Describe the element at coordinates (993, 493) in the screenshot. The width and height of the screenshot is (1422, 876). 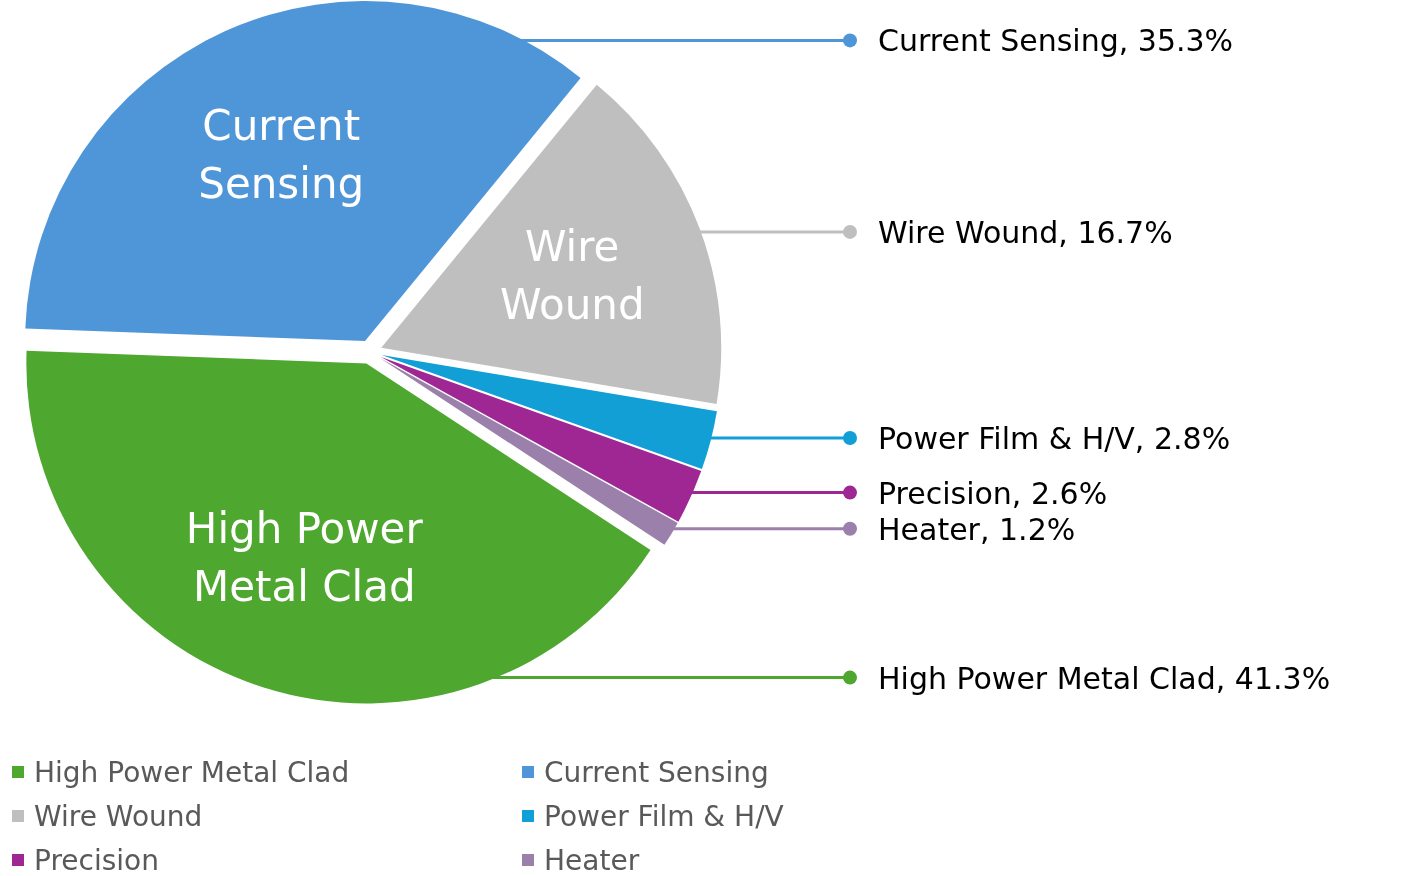
I see `data-label: Precision, 2.6%` at that location.